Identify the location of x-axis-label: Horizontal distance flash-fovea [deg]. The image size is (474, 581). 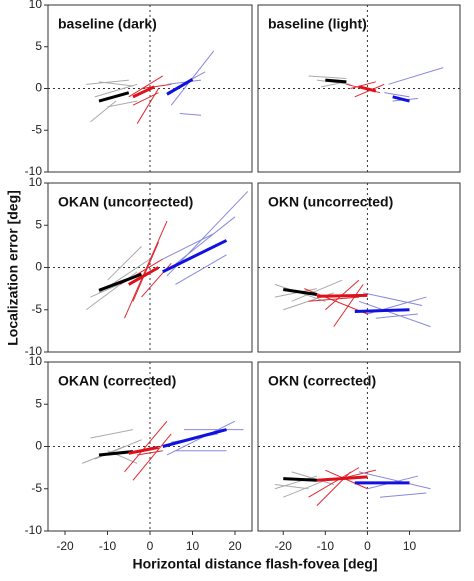
(254, 564).